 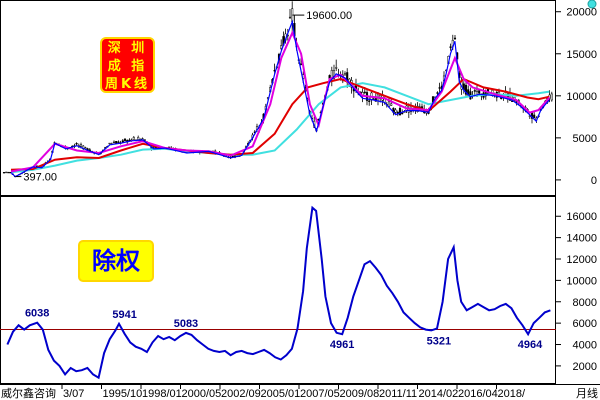 I want to click on title-line-3: 周K线, so click(x=127, y=84).